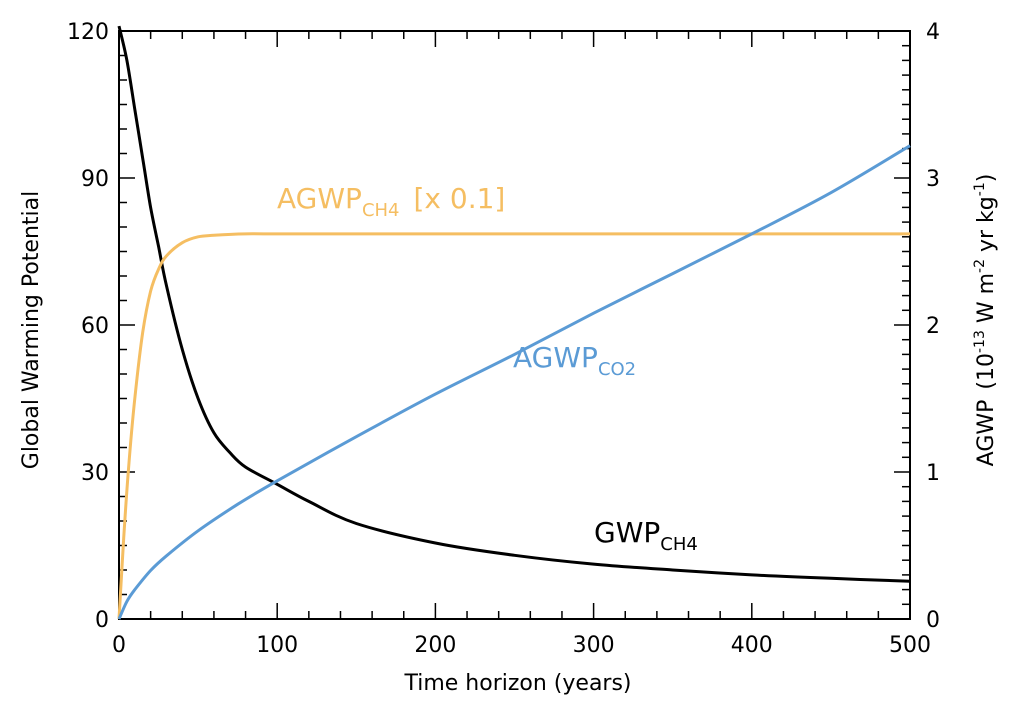 The image size is (1021, 713). I want to click on right-axis-title: AGWP(10-13 W m-2 yr kg-1), so click(985, 320).